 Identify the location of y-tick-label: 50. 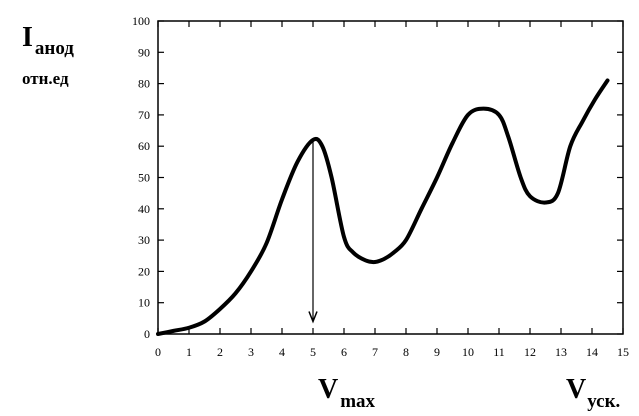
(144, 178).